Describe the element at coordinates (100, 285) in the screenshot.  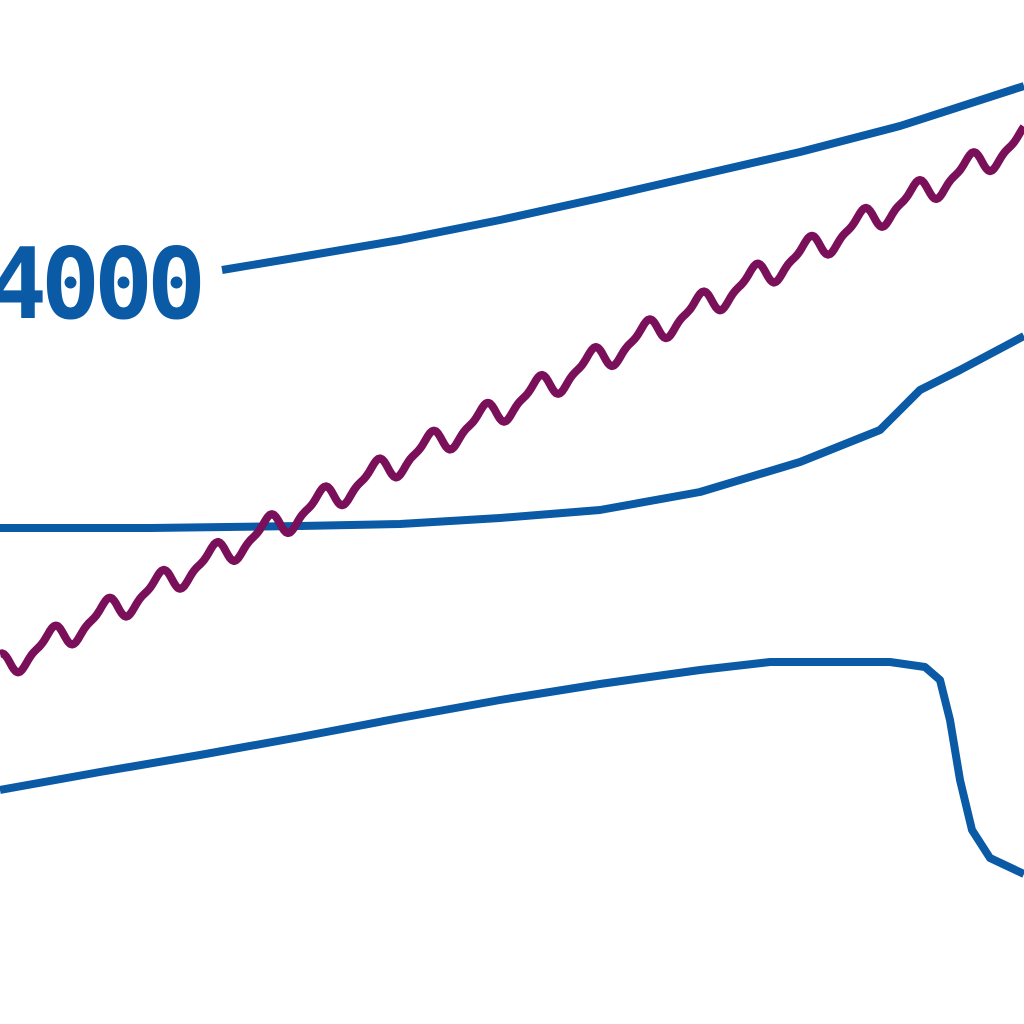
I see `contour-label-4000: 4000` at that location.